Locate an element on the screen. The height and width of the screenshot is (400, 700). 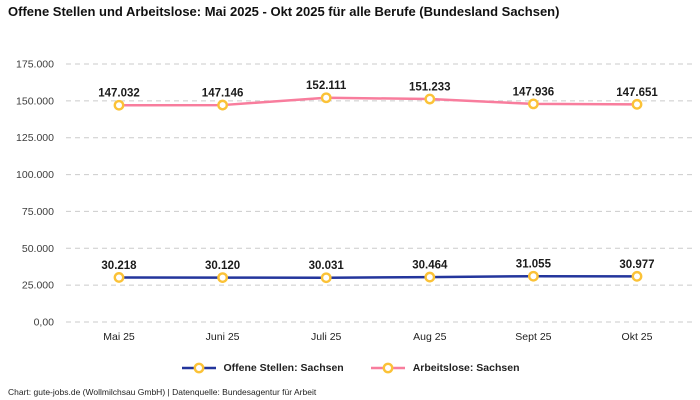
data-point-label: 147.146 is located at coordinates (223, 94).